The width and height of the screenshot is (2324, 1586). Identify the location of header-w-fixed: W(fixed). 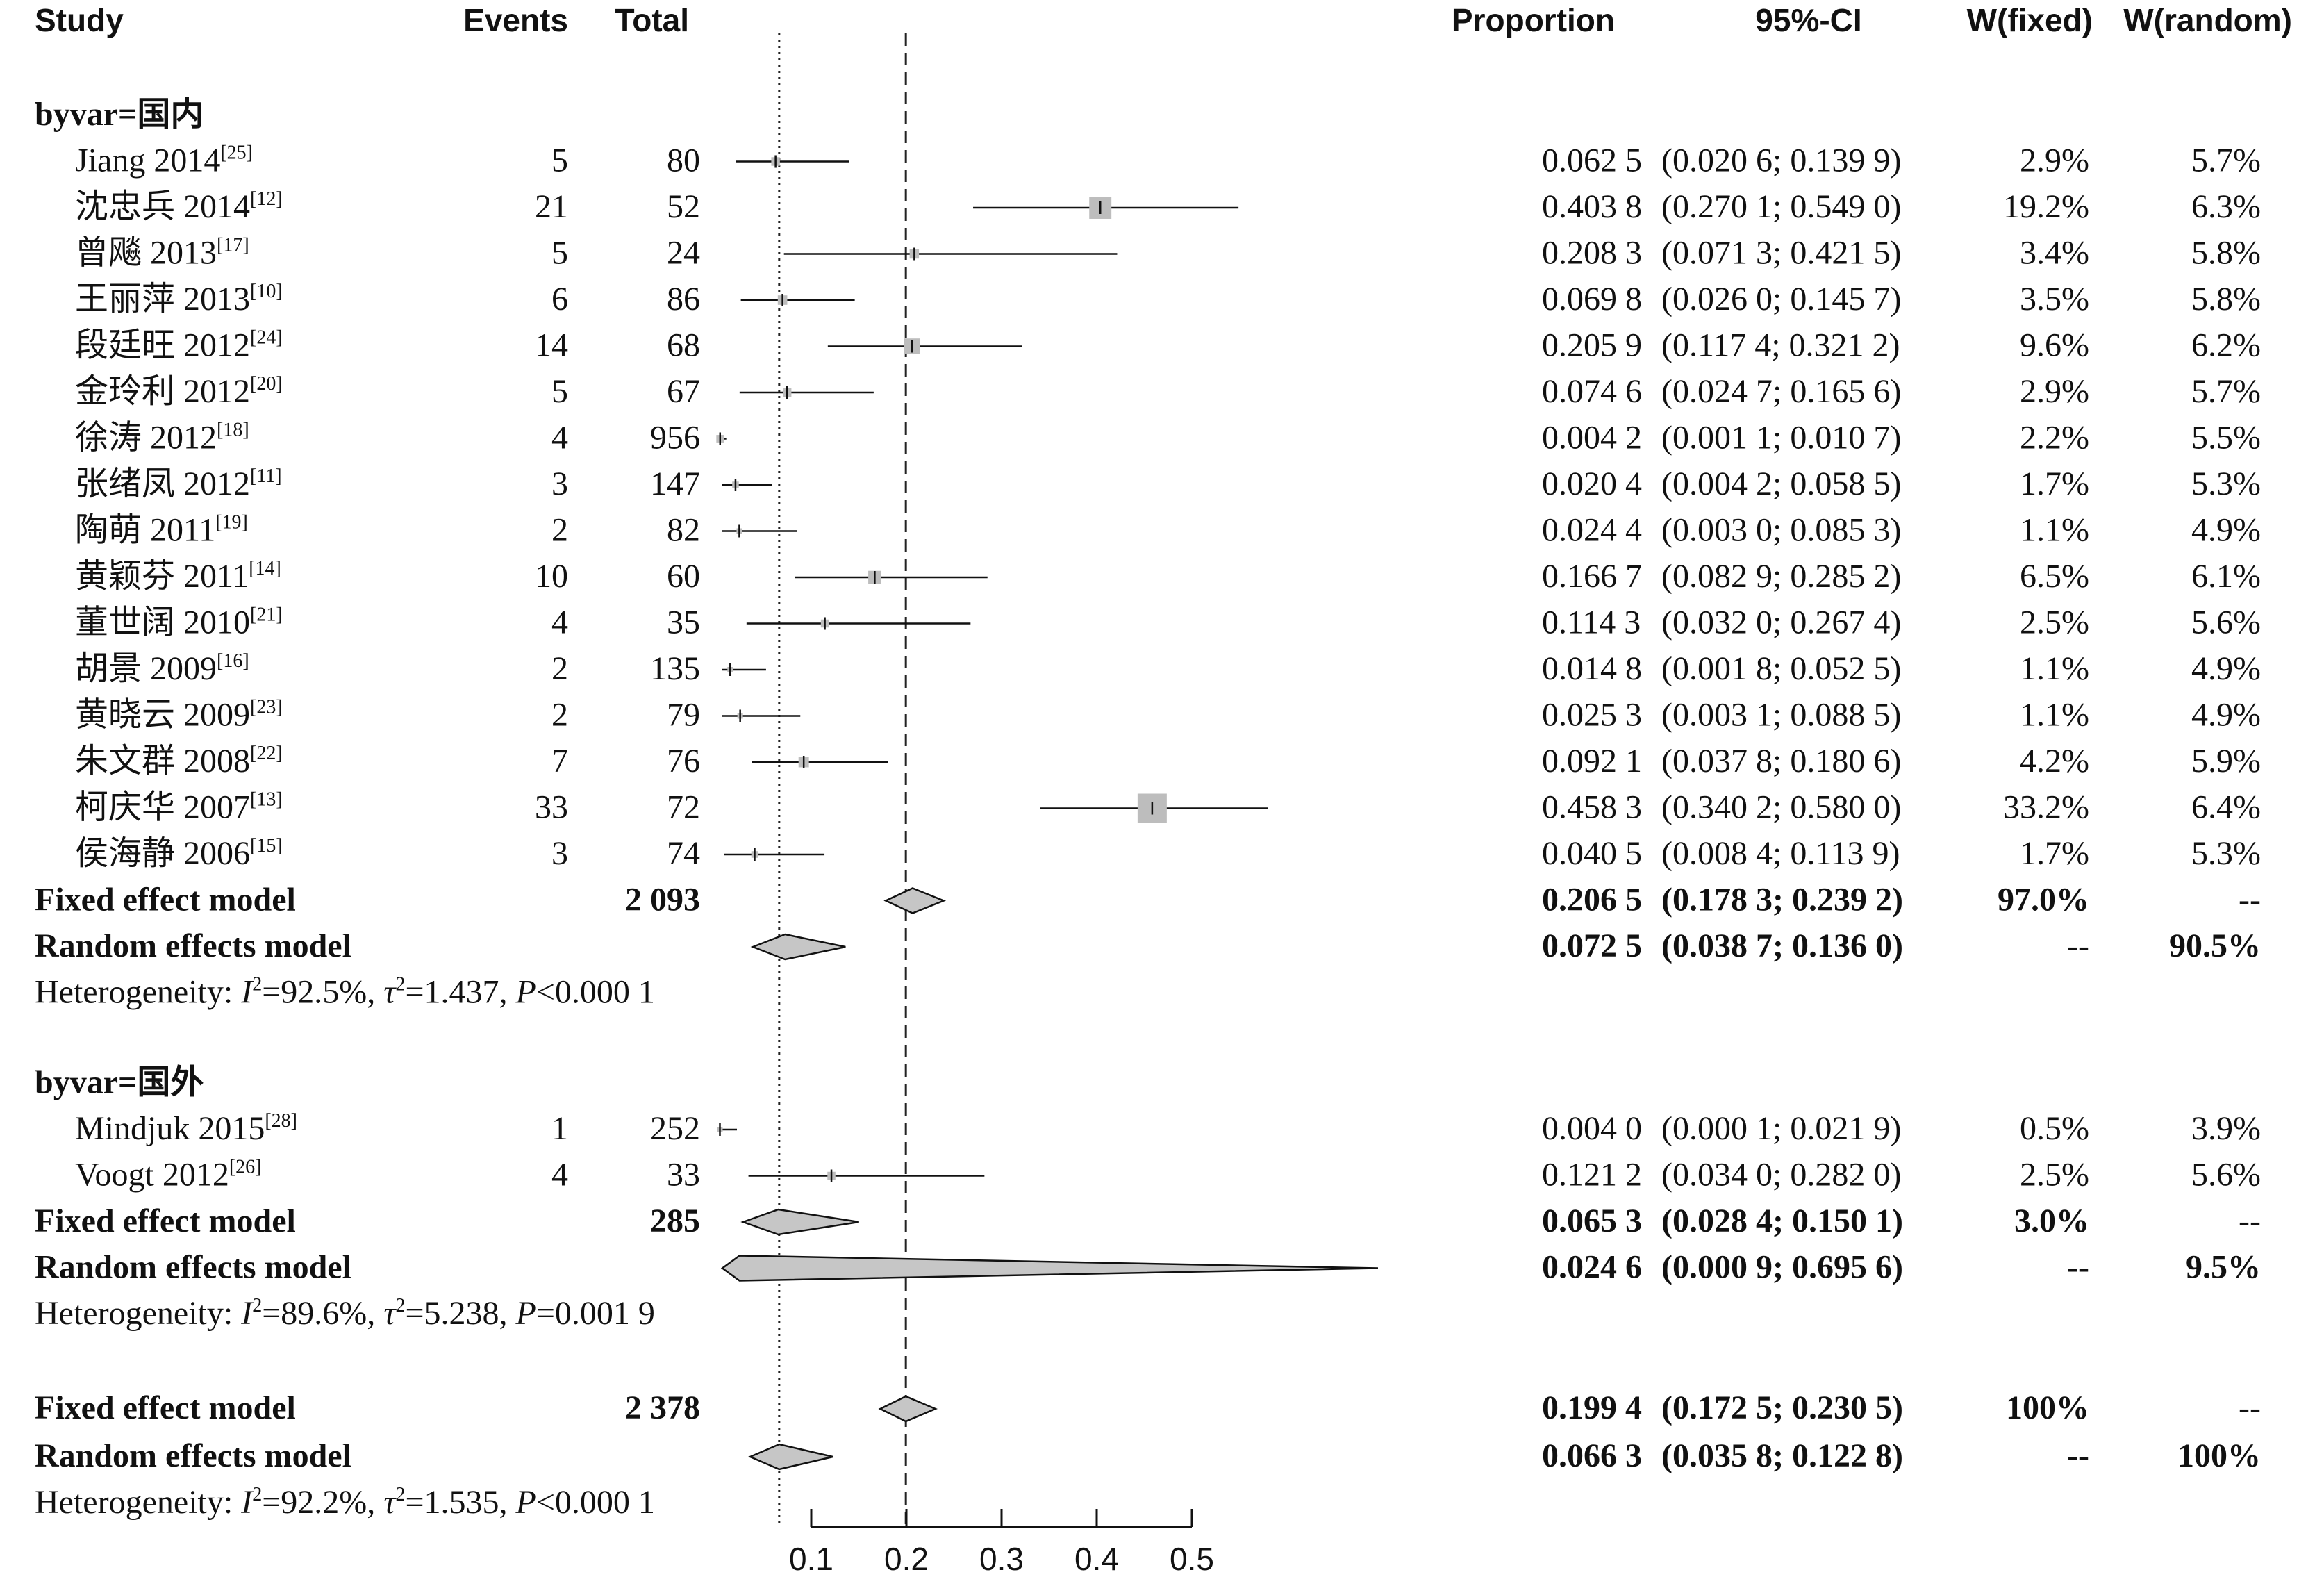
(2030, 20).